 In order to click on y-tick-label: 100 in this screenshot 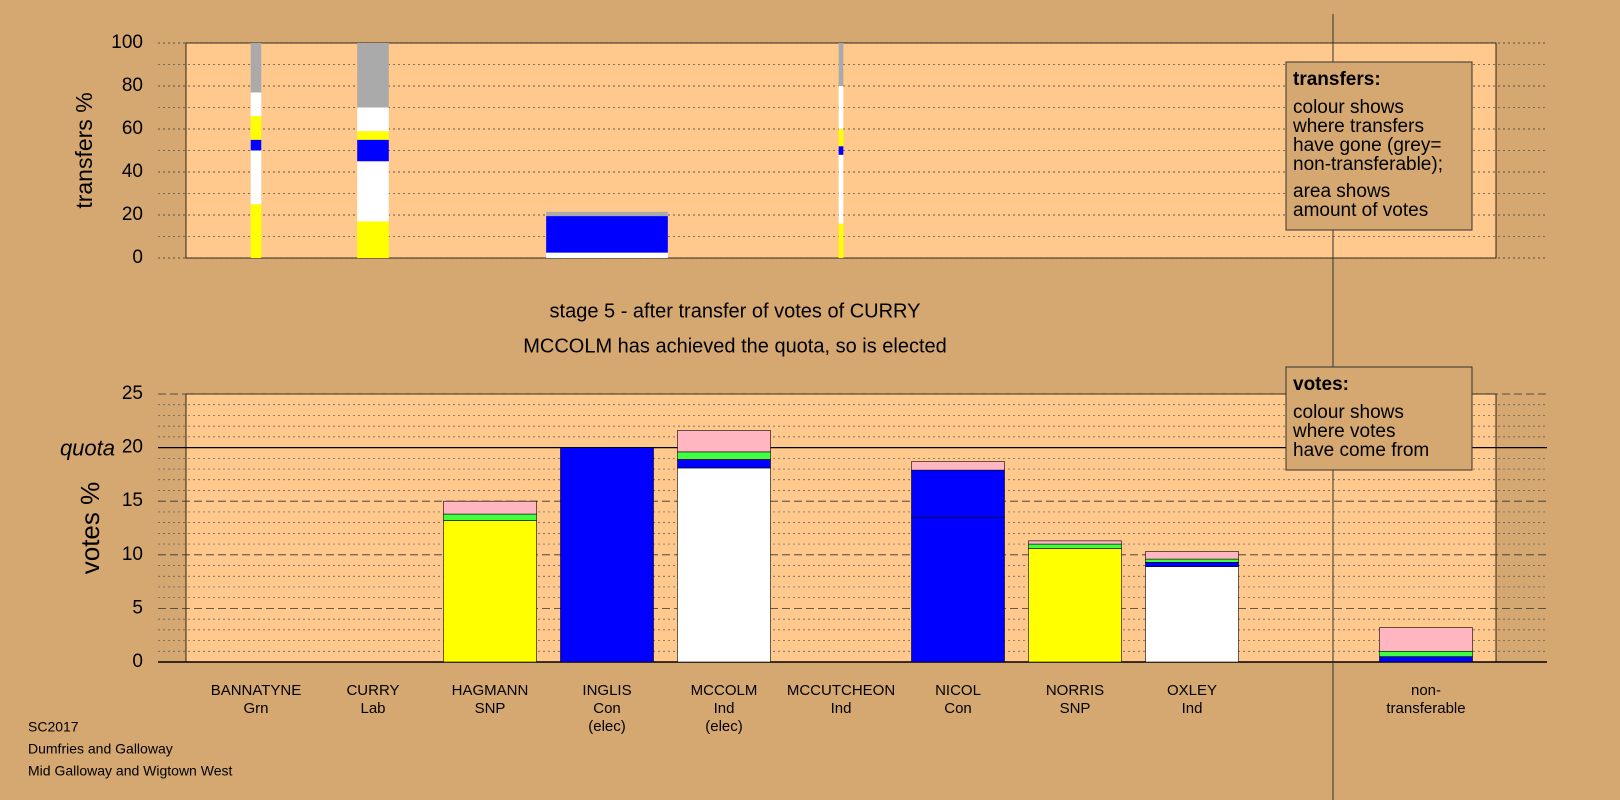, I will do `click(127, 42)`.